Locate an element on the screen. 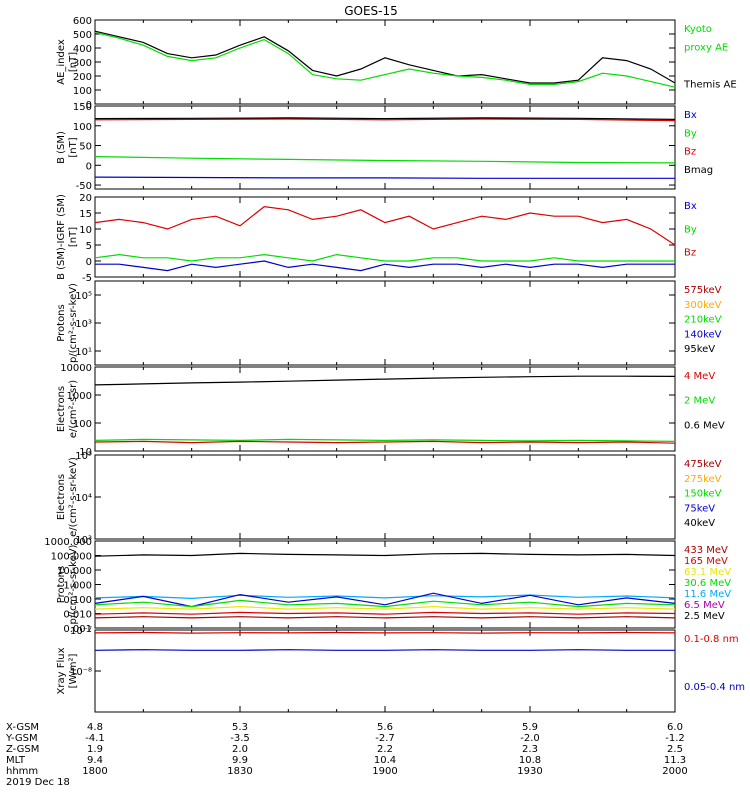 This screenshot has width=750, height=800. legend-entry: 475keV is located at coordinates (703, 464).